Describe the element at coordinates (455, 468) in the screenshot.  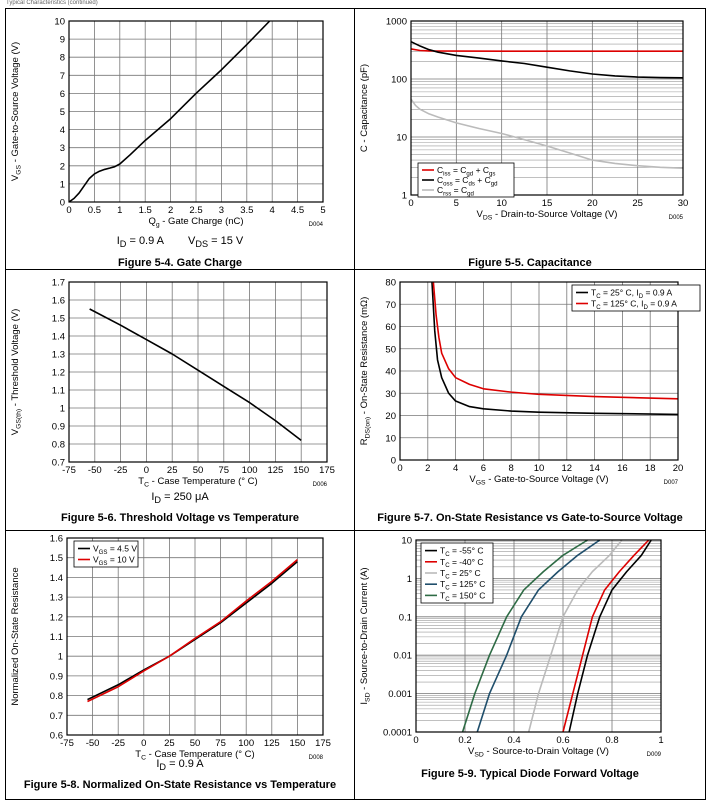
I see `on-state-resistance-x-tick-label: 4` at that location.